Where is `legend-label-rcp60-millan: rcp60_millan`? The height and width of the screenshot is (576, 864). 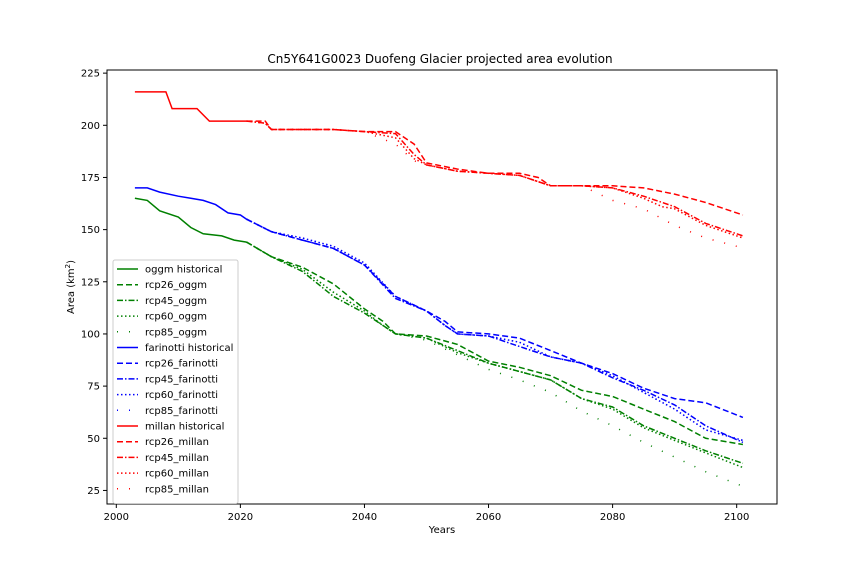 legend-label-rcp60-millan: rcp60_millan is located at coordinates (177, 474).